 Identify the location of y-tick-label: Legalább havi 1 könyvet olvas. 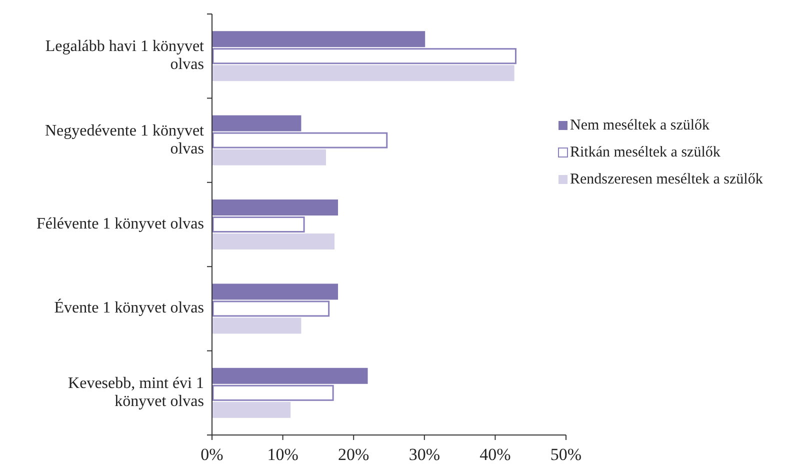
(125, 55).